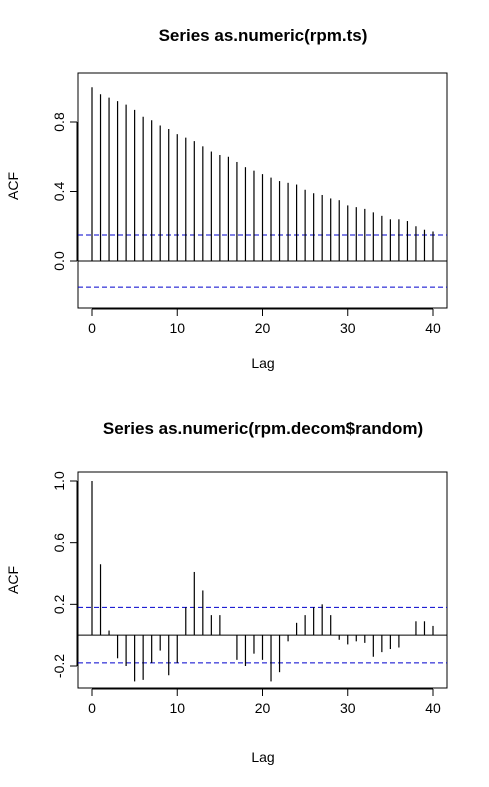  I want to click on y-tick-label: 0.2, so click(59, 604).